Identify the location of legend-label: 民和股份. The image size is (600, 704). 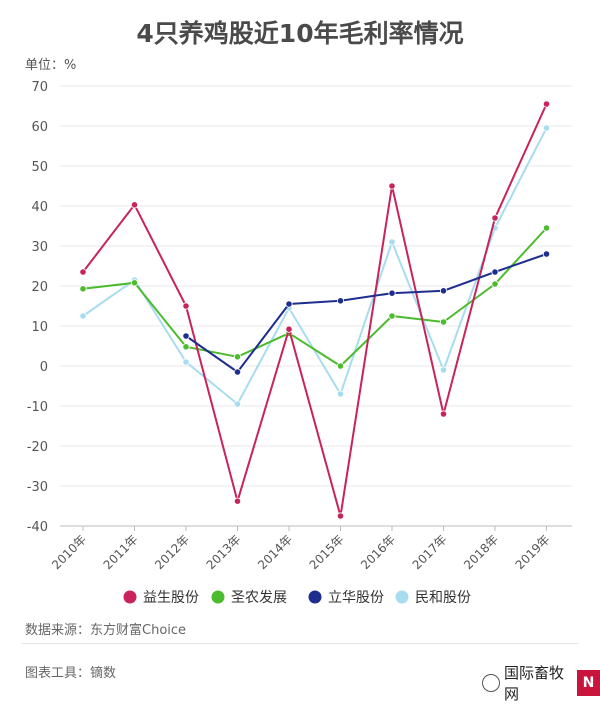
(443, 598).